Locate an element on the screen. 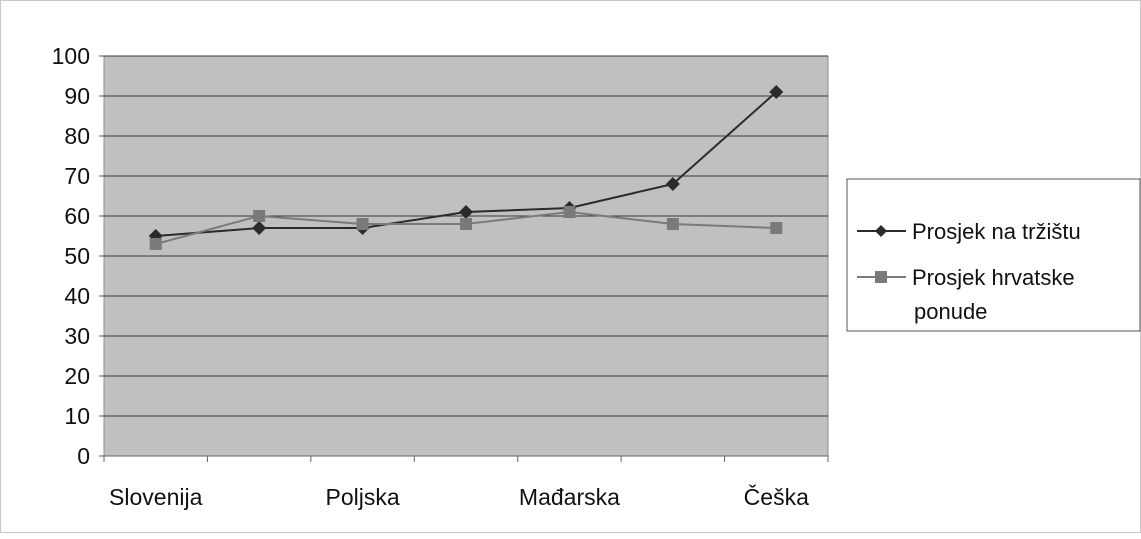  legend-item-croatian: Prosjek hrvatske ponude is located at coordinates (966, 294).